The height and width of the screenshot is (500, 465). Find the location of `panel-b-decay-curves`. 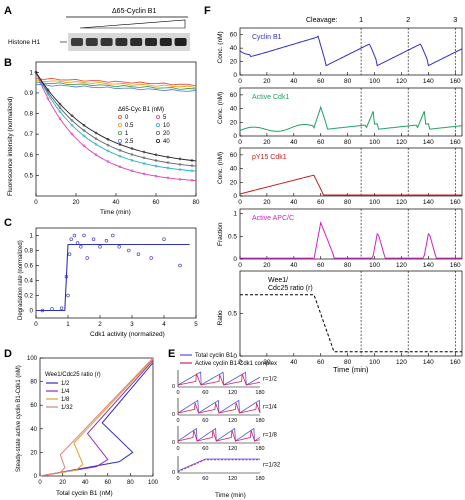

panel-b-decay-curves is located at coordinates (115, 126).